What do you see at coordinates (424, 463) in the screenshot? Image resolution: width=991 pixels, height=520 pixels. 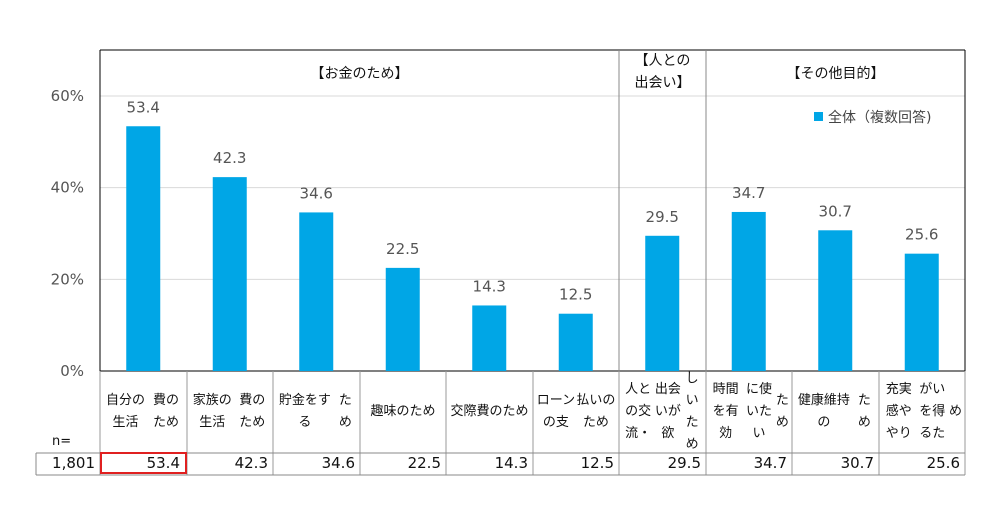 I see `table-value-cell: 22.5` at bounding box center [424, 463].